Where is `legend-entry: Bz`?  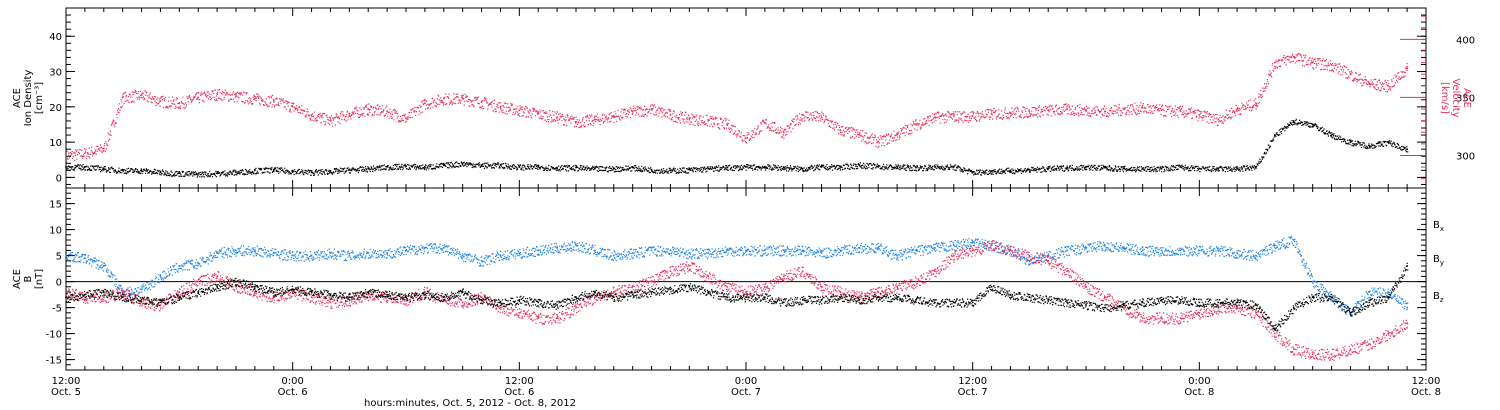 legend-entry: Bz is located at coordinates (1438, 297).